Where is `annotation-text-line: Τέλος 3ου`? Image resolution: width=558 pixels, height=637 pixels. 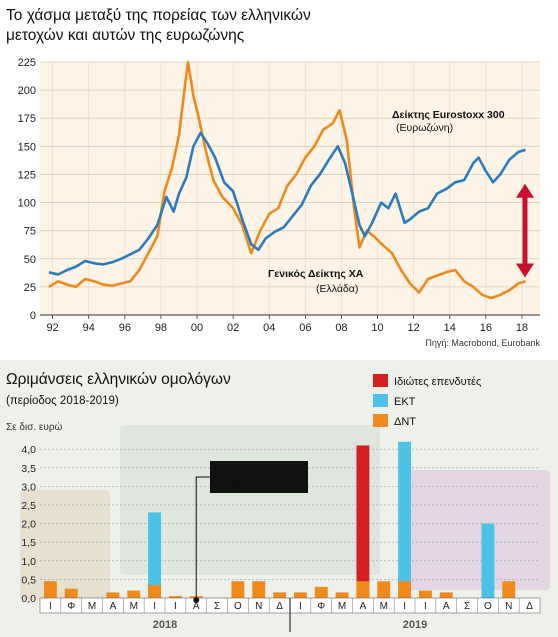 annotation-text-line: Τέλος 3ου is located at coordinates (259, 471).